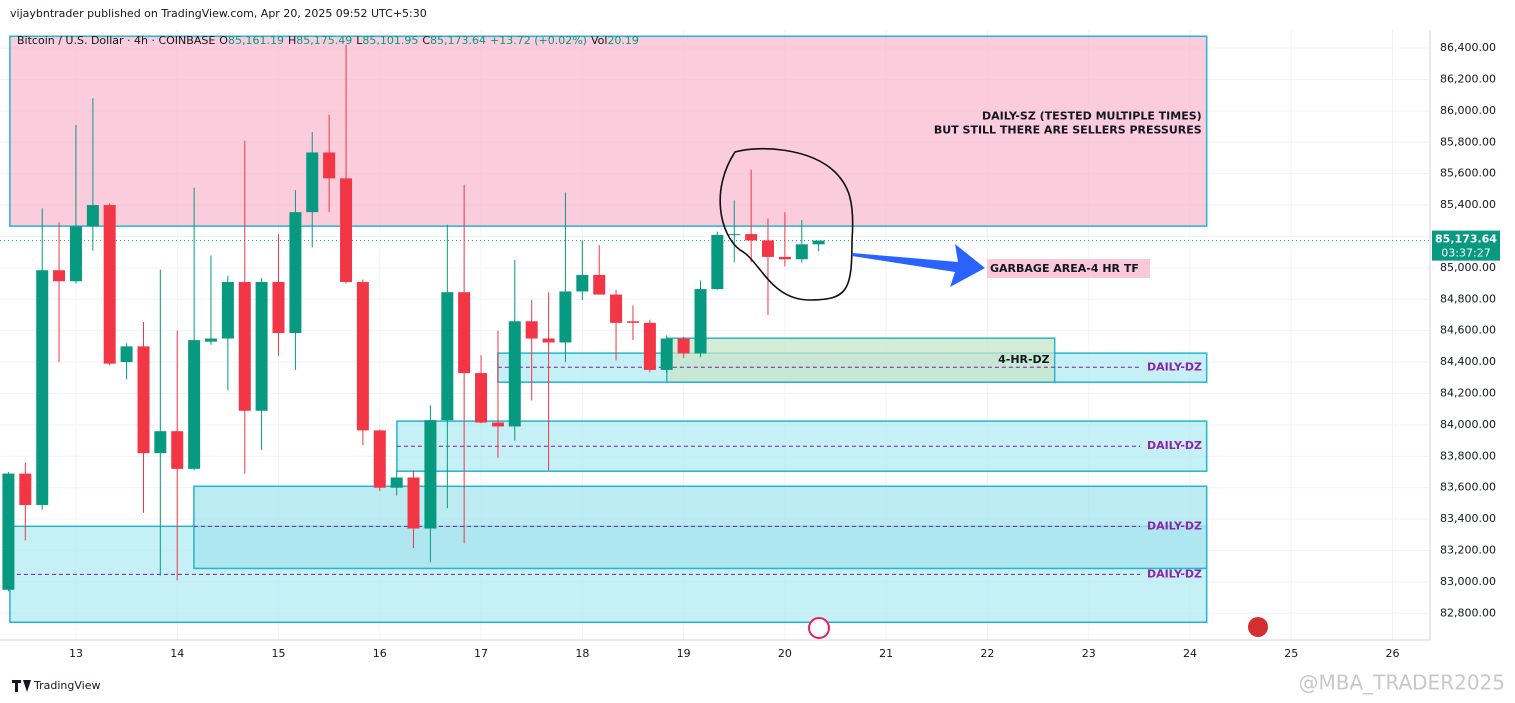 This screenshot has height=703, width=1515. I want to click on x-tick-label: 16, so click(380, 653).